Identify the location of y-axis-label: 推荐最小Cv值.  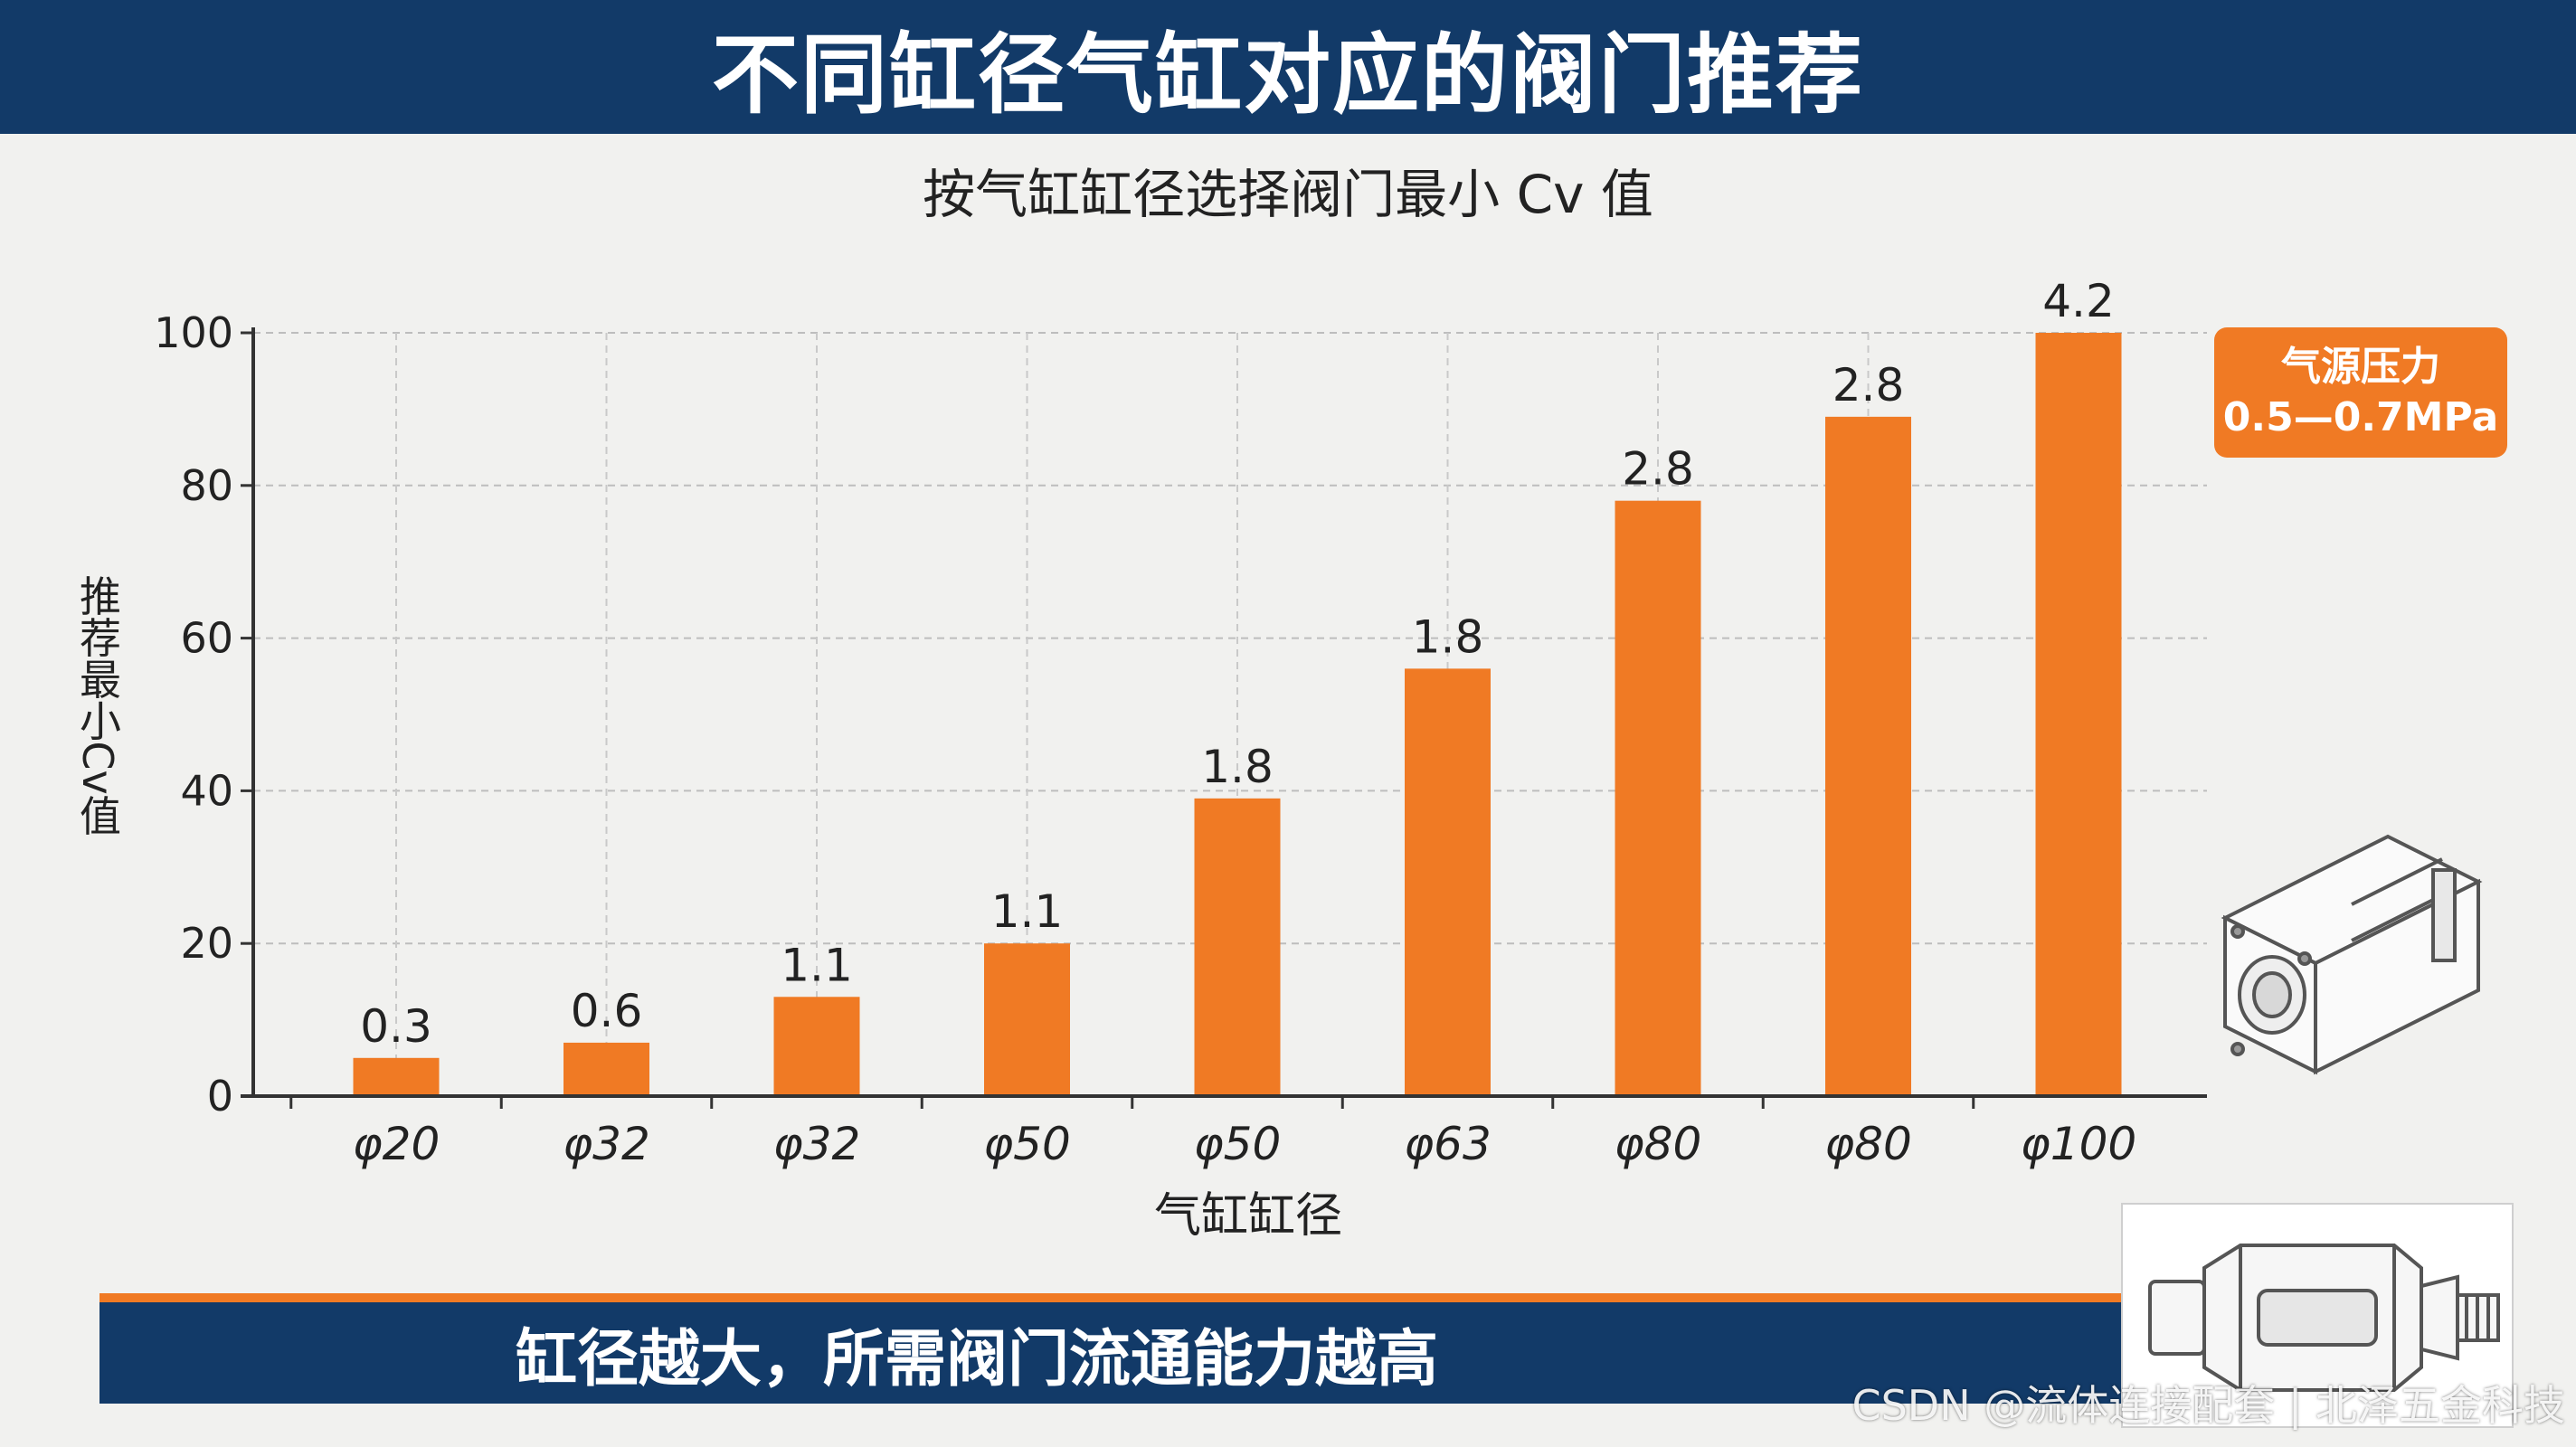
(98, 705).